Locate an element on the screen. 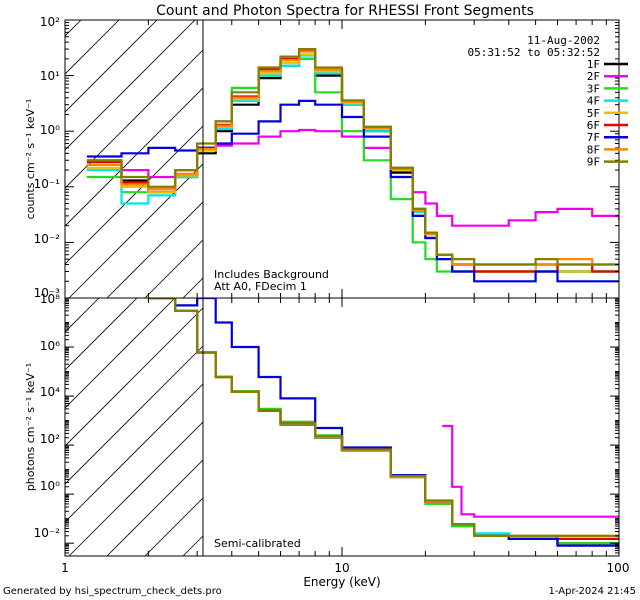 This screenshot has height=600, width=640. legend-label: 6F is located at coordinates (593, 125).